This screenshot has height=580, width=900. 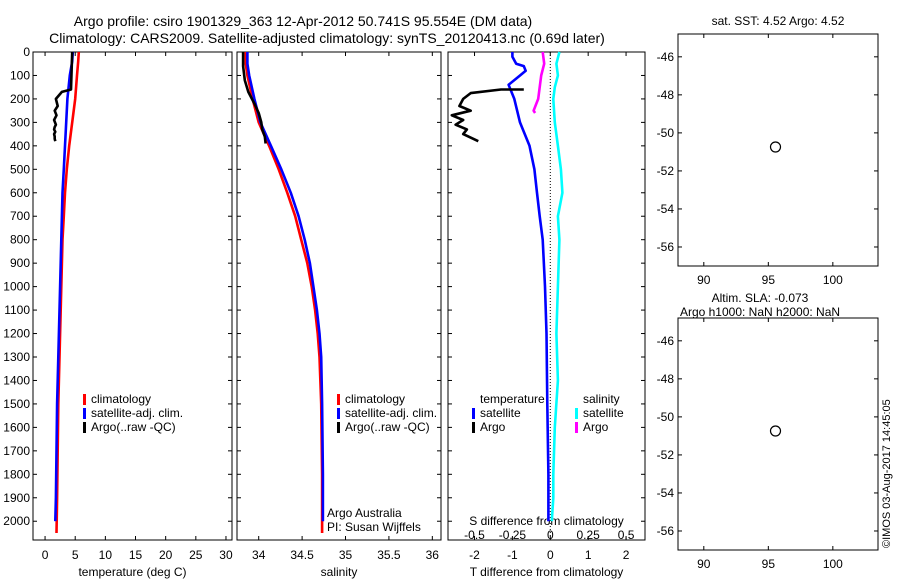 What do you see at coordinates (546, 521) in the screenshot?
I see `salinity-diff-axis-label: S difference from climatology` at bounding box center [546, 521].